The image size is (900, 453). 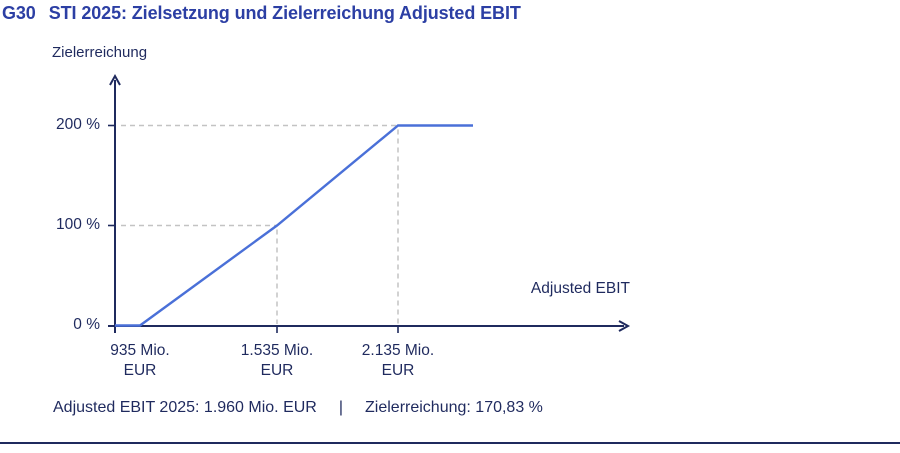 What do you see at coordinates (185, 407) in the screenshot?
I see `caption-adjusted-ebit-result: Adjusted EBIT 2025: 1.960 Mio. EUR` at bounding box center [185, 407].